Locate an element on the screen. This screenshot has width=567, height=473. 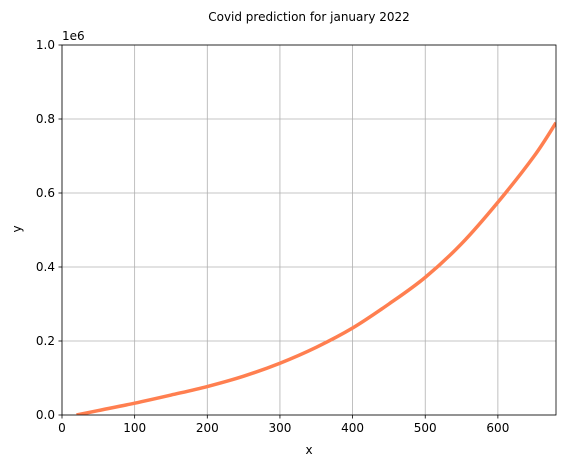
x-tick-label: 200 is located at coordinates (207, 428).